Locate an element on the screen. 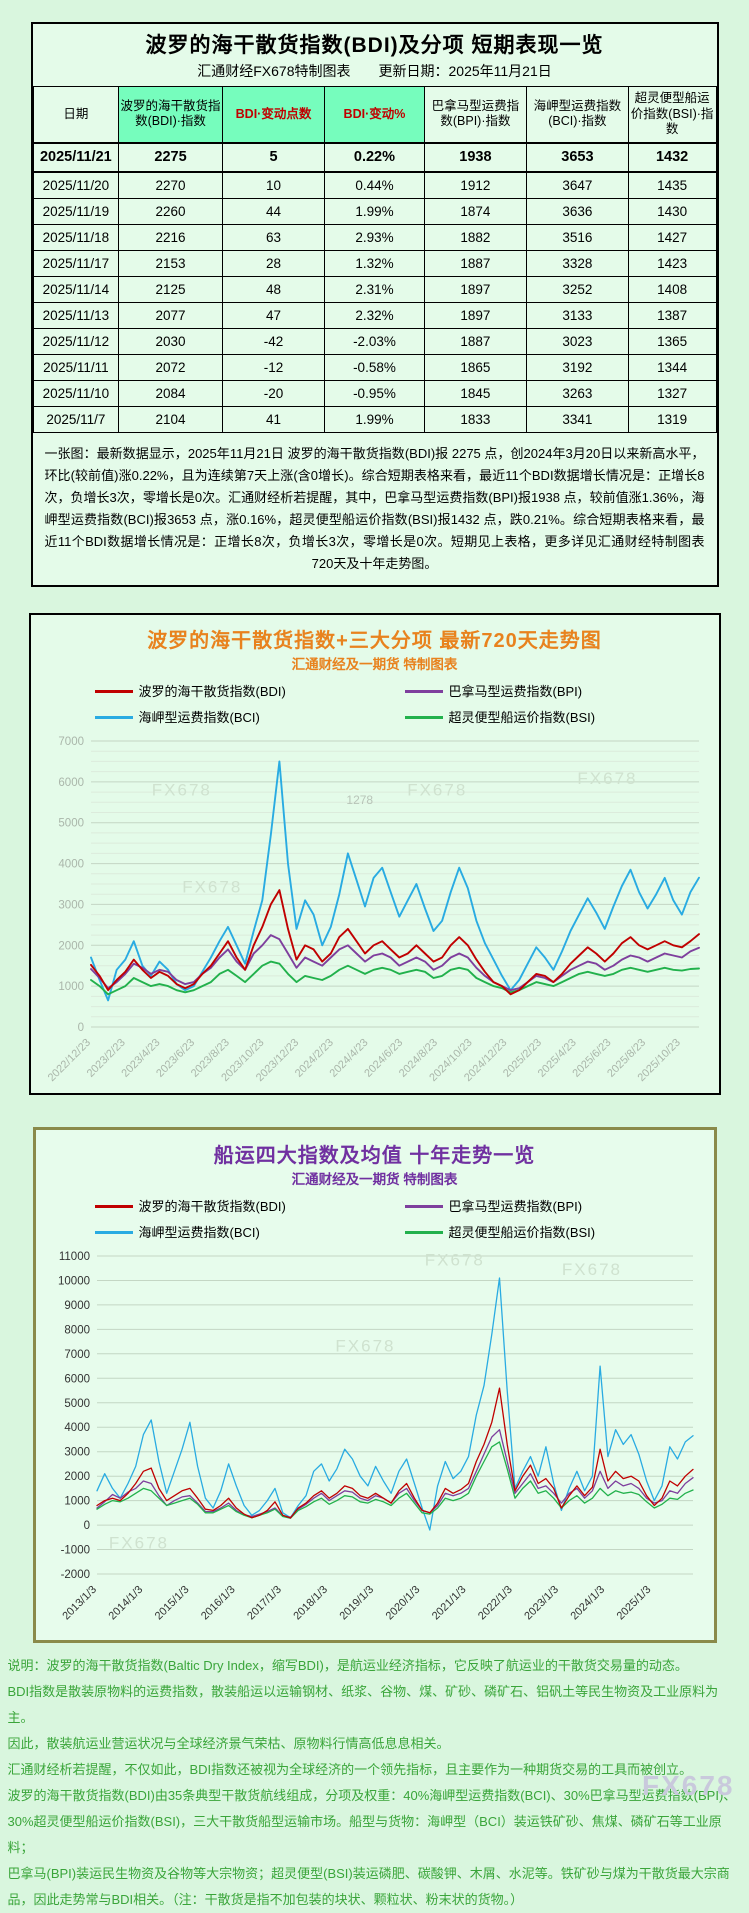 This screenshot has height=1913, width=749. svg-text: 8000 is located at coordinates (77, 1330).